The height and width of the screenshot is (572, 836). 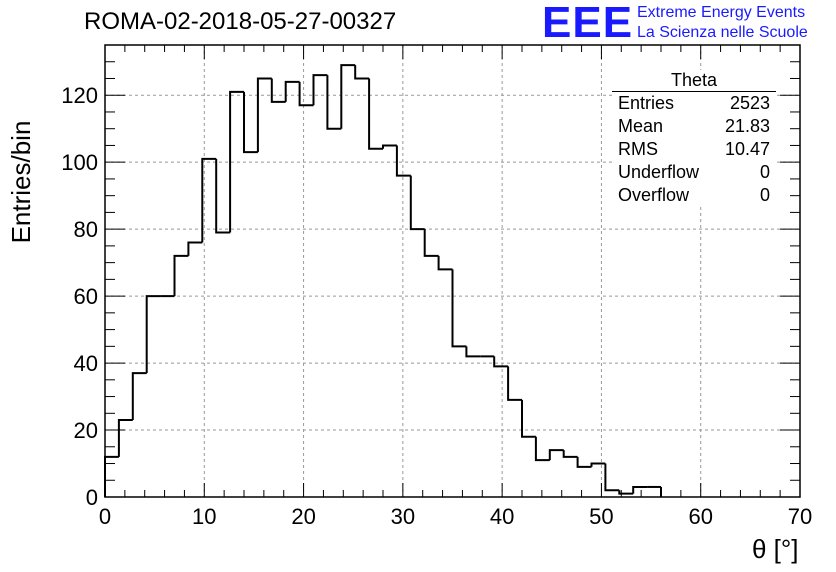 I want to click on logo-line-1: Extreme Energy Events, so click(x=721, y=12).